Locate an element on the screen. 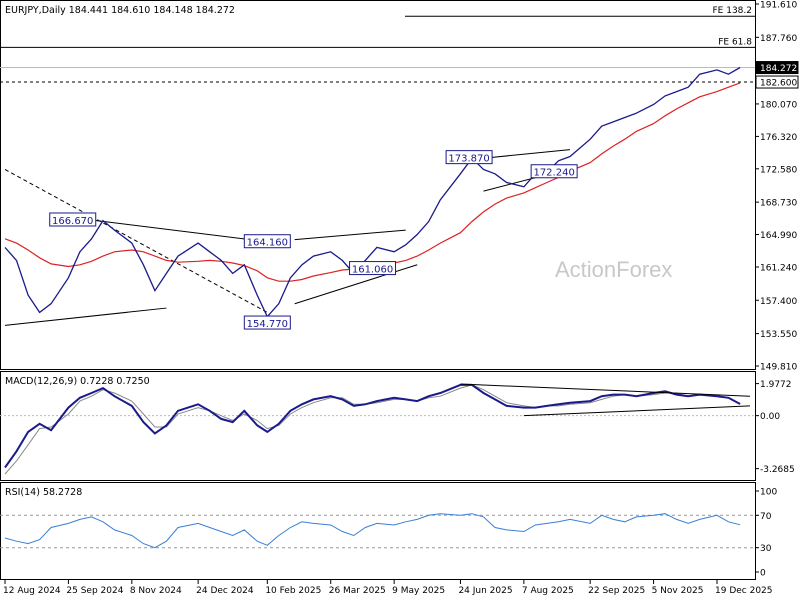 Image resolution: width=800 pixels, height=600 pixels. y-tick-label: 184.272 is located at coordinates (778, 69).